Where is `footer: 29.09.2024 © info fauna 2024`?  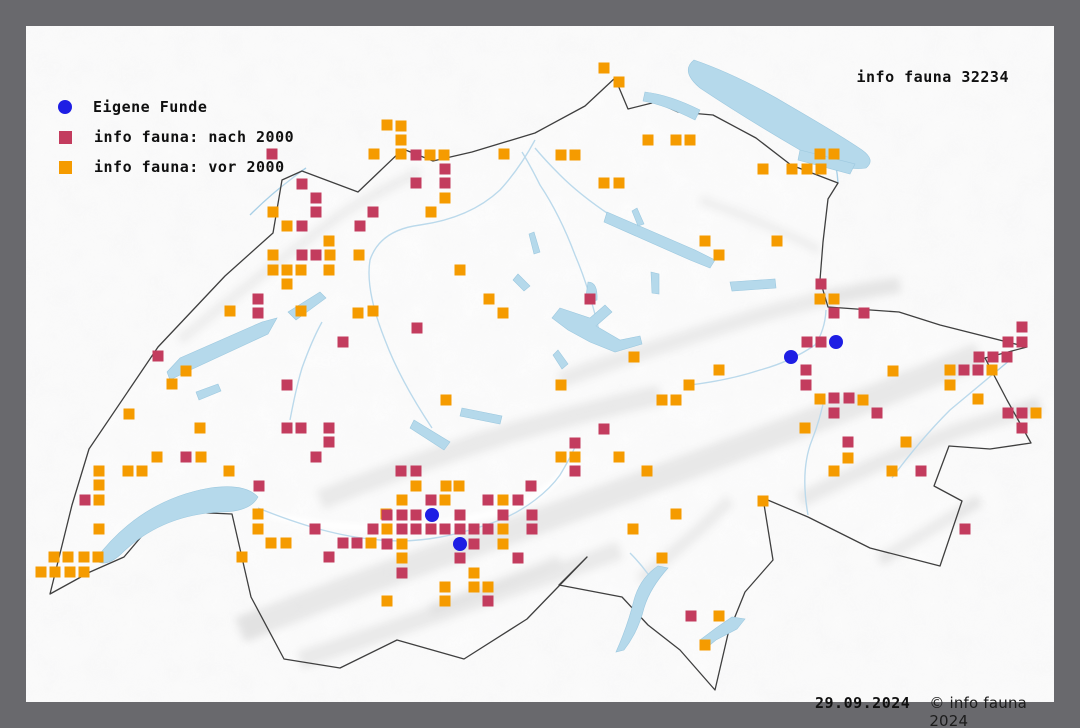
footer: 29.09.2024 © info fauna 2024 is located at coordinates (934, 711).